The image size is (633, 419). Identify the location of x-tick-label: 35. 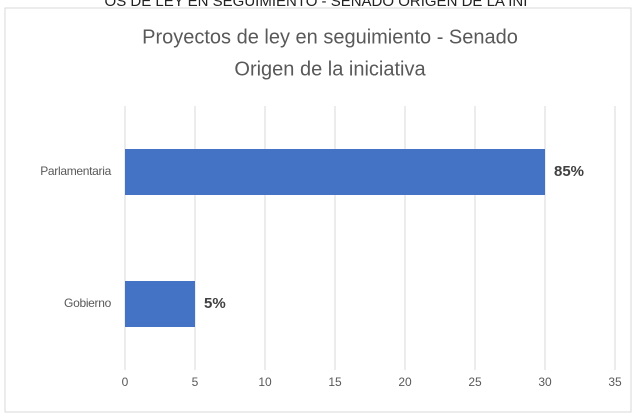
(615, 382).